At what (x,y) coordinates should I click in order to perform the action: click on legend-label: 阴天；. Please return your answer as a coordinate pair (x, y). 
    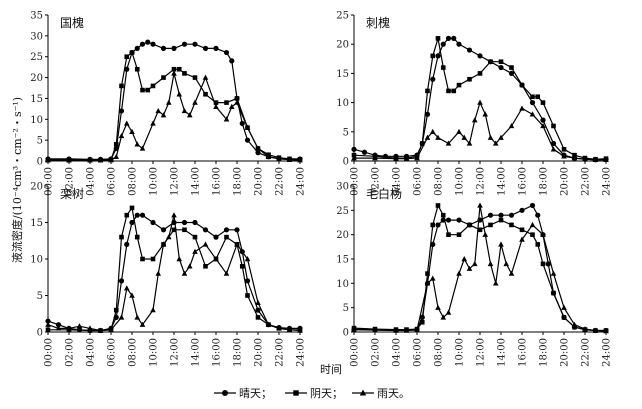
    Looking at the image, I should click on (326, 393).